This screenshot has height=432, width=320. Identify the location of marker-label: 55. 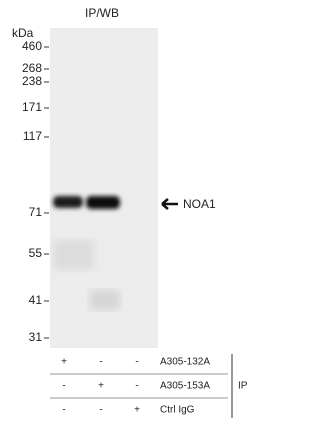
(36, 253).